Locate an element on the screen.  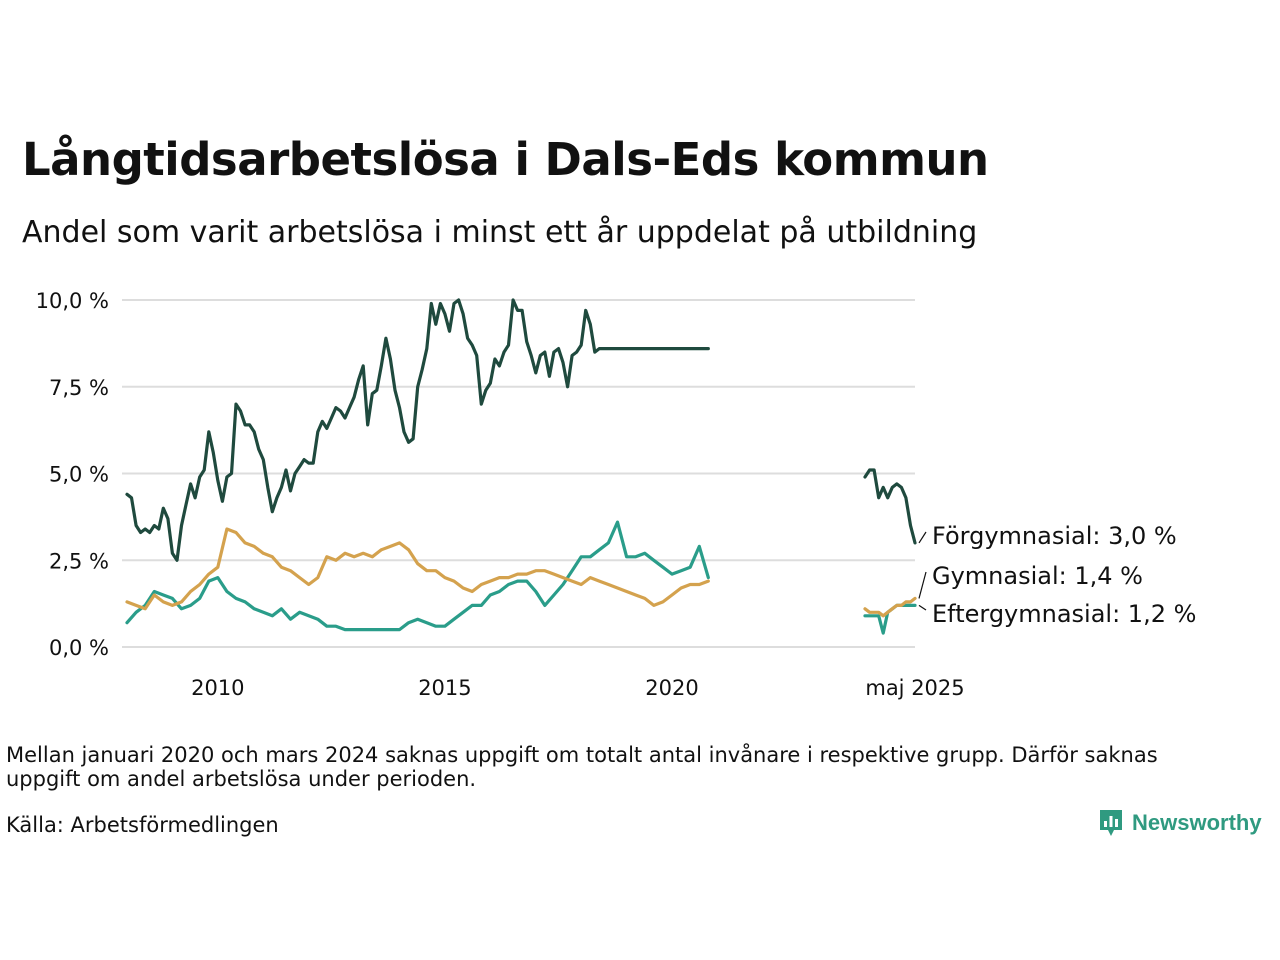
x-tick-label: 2020 is located at coordinates (671, 688).